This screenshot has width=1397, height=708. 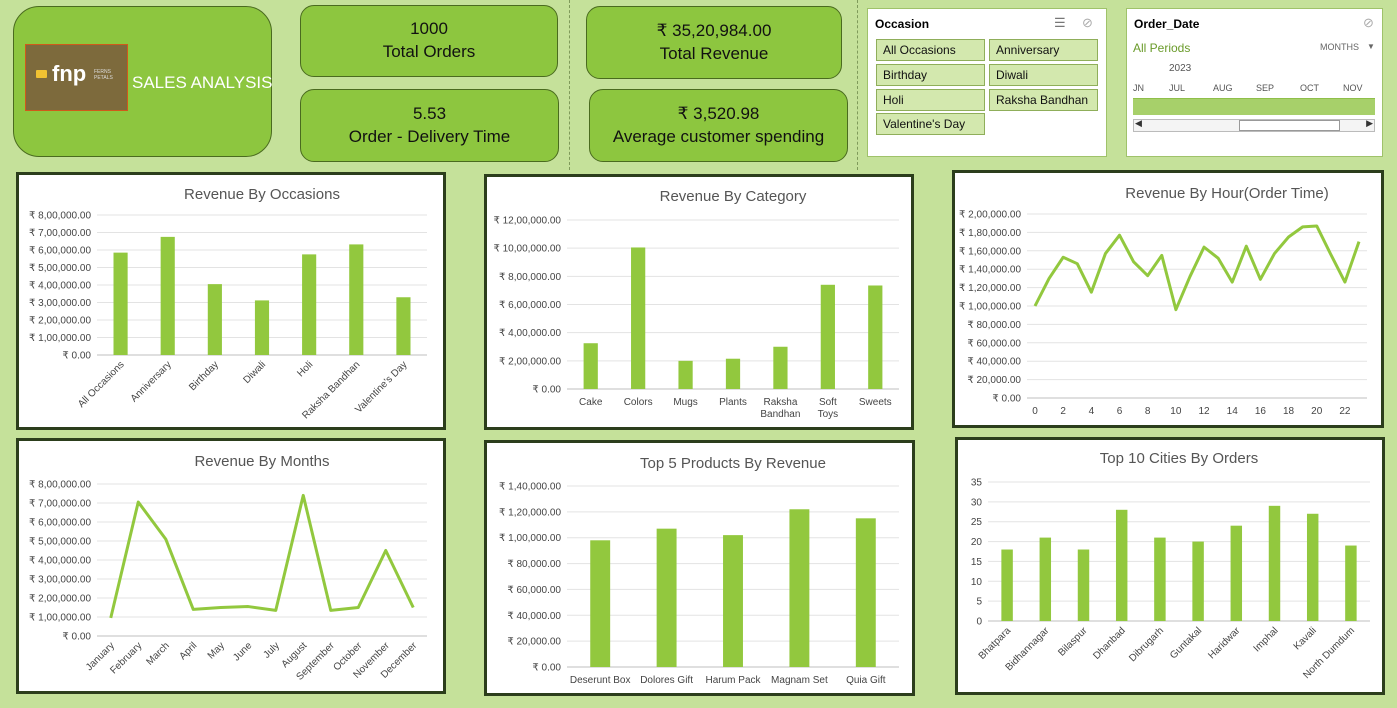 What do you see at coordinates (1120, 411) in the screenshot?
I see `x-tick-label: 6` at bounding box center [1120, 411].